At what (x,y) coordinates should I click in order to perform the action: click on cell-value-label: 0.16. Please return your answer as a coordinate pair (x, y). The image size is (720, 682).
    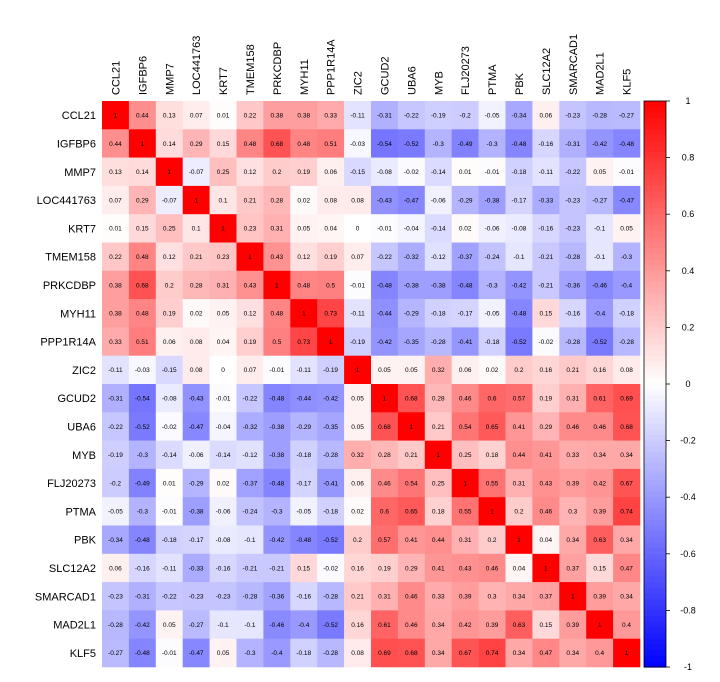
    Looking at the image, I should click on (357, 625).